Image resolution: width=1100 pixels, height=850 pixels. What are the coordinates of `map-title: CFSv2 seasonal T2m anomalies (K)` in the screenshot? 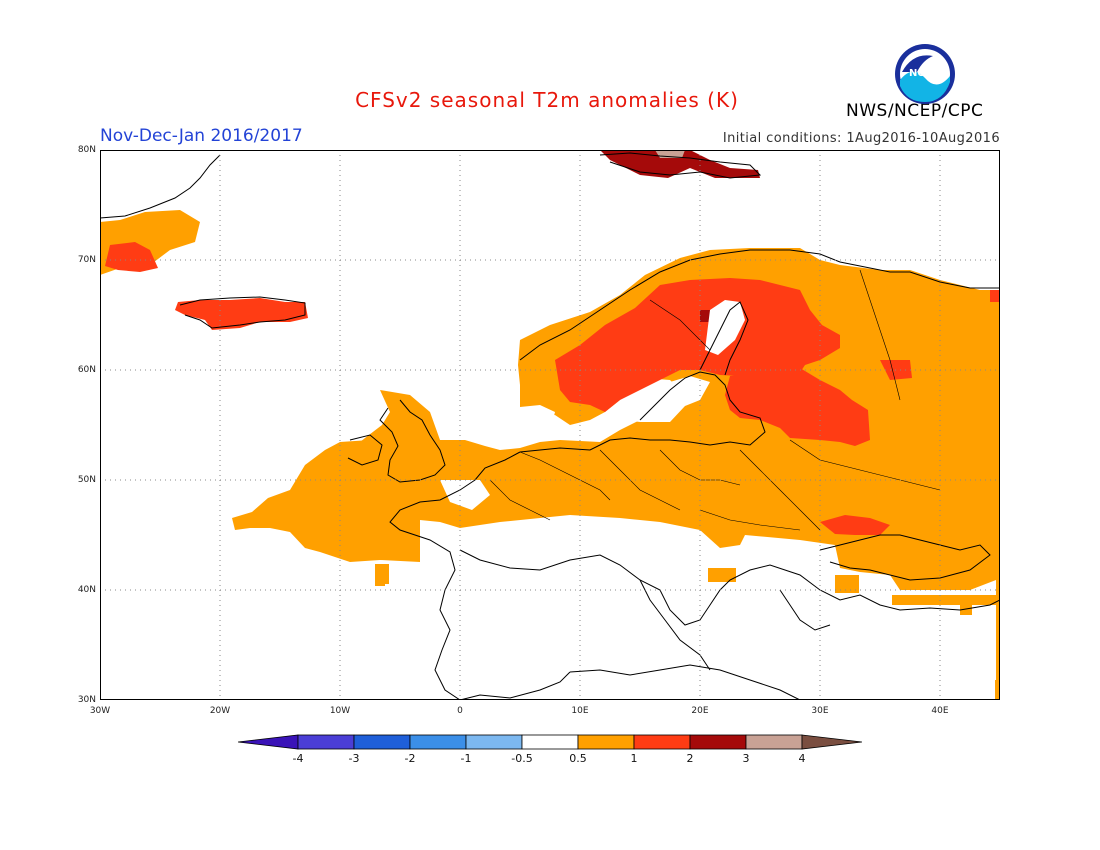 It's located at (547, 100).